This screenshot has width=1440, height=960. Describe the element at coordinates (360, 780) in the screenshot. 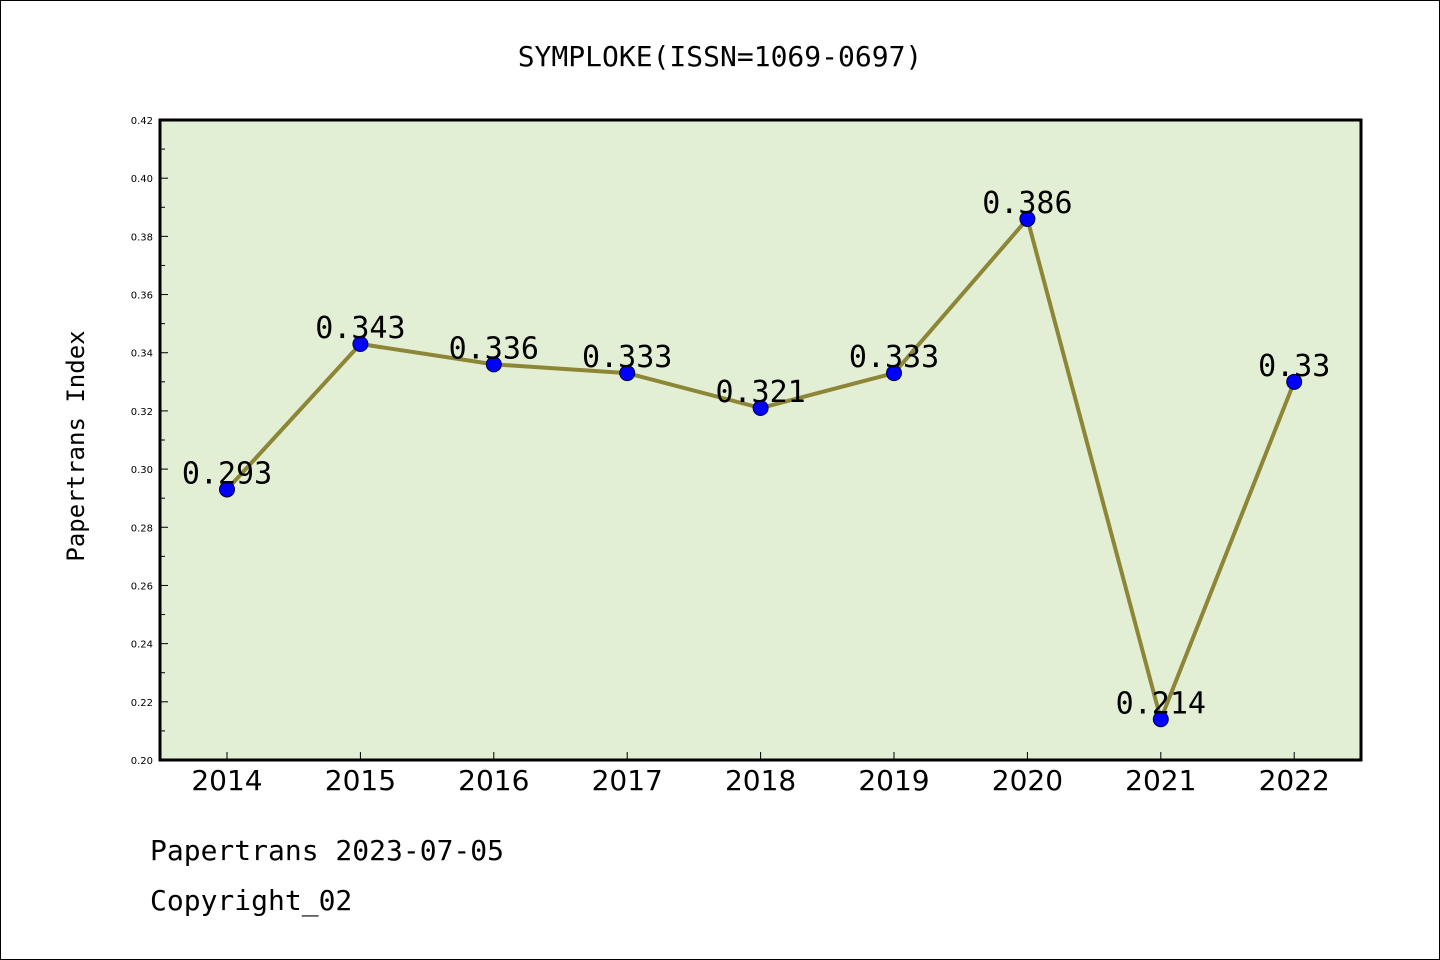

I see `x-tick-label: 2015` at that location.